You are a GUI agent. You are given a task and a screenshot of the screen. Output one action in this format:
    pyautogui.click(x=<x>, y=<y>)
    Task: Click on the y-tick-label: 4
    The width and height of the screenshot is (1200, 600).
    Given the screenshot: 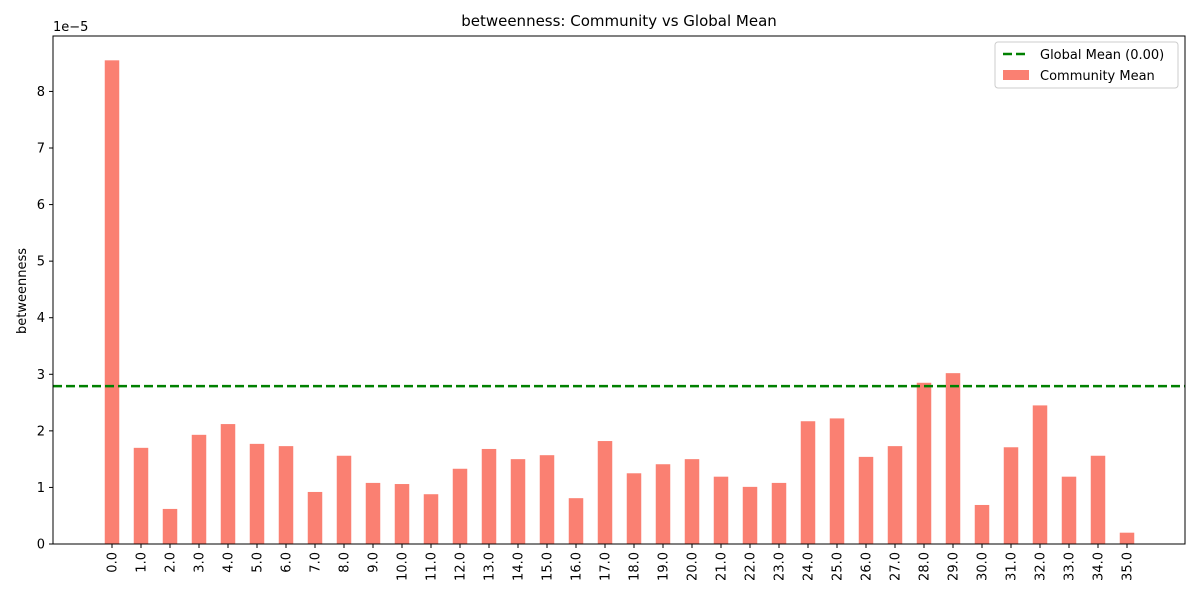 What is the action you would take?
    pyautogui.click(x=41, y=318)
    